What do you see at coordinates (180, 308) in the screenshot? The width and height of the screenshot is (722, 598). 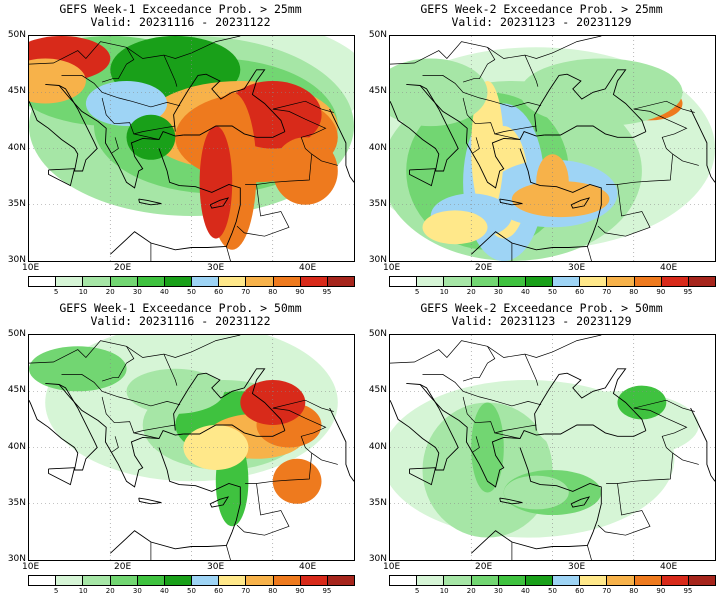 I see `panel-title: GEFS Week-1 Exceedance Prob. > 50mm` at bounding box center [180, 308].